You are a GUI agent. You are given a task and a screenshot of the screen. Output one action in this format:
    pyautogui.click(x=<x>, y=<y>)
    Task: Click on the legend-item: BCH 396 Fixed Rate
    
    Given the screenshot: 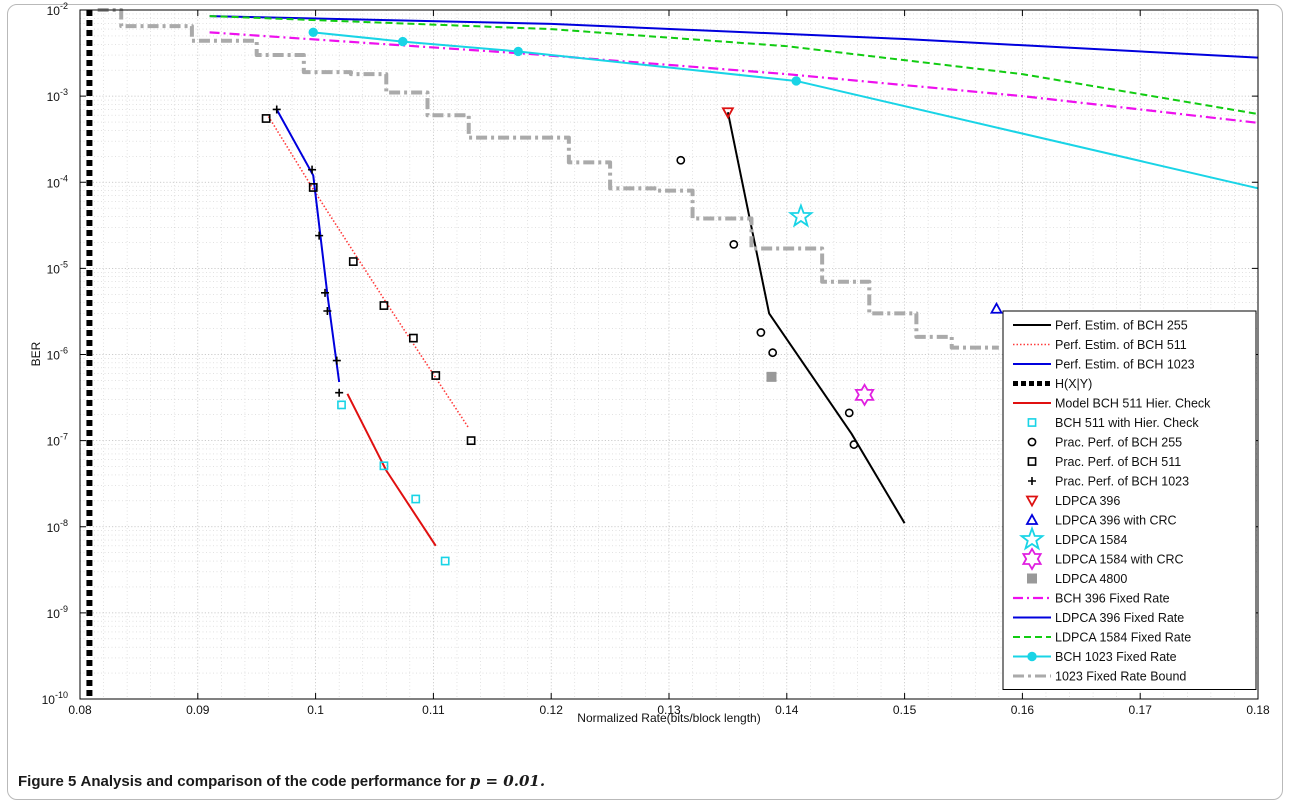 What is the action you would take?
    pyautogui.click(x=1091, y=599)
    